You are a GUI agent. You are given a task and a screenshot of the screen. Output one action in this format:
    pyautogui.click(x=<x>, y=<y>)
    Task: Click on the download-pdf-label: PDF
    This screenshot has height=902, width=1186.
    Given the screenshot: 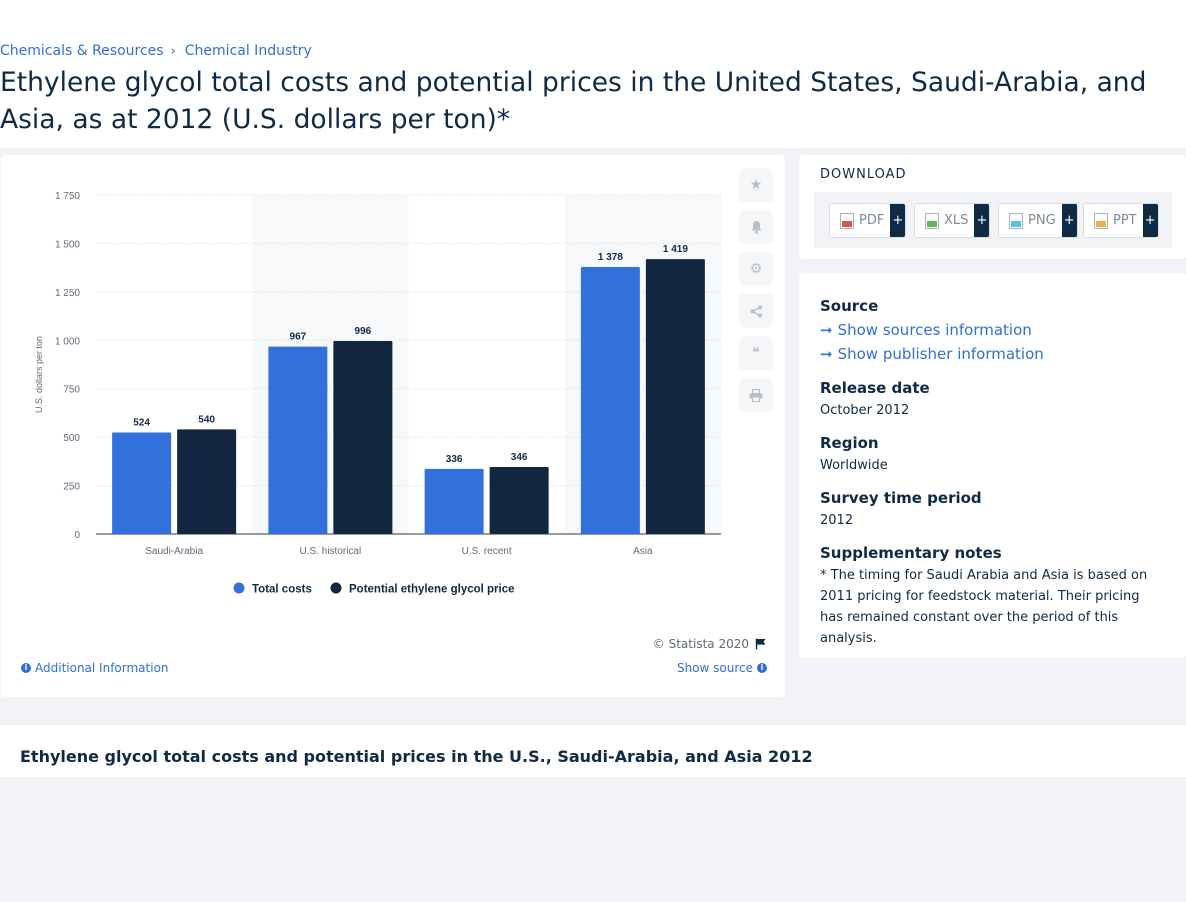 What is the action you would take?
    pyautogui.click(x=872, y=220)
    